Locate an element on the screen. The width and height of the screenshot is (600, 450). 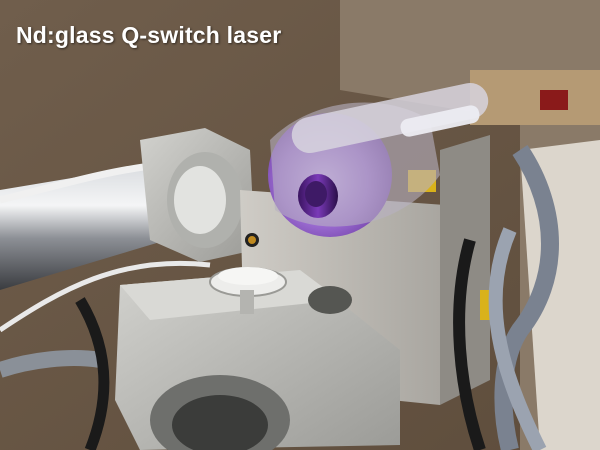
left-hose is located at coordinates (51, 364).